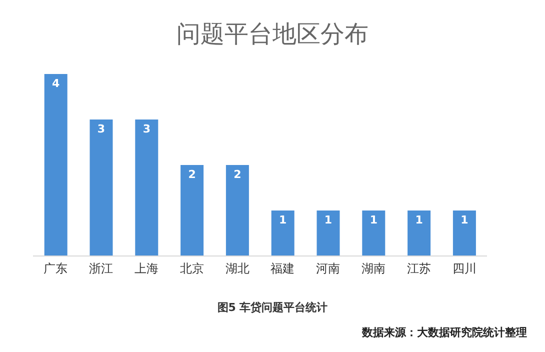  What do you see at coordinates (282, 269) in the screenshot?
I see `x-tick-label: 福建` at bounding box center [282, 269].